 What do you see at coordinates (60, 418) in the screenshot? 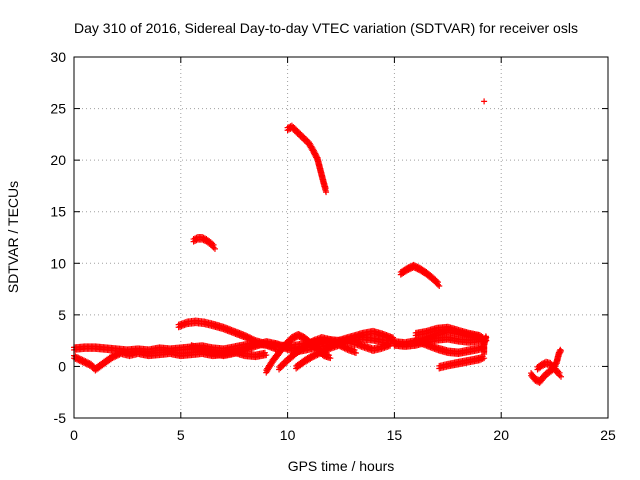
I see `y-tick-label: -5` at bounding box center [60, 418].